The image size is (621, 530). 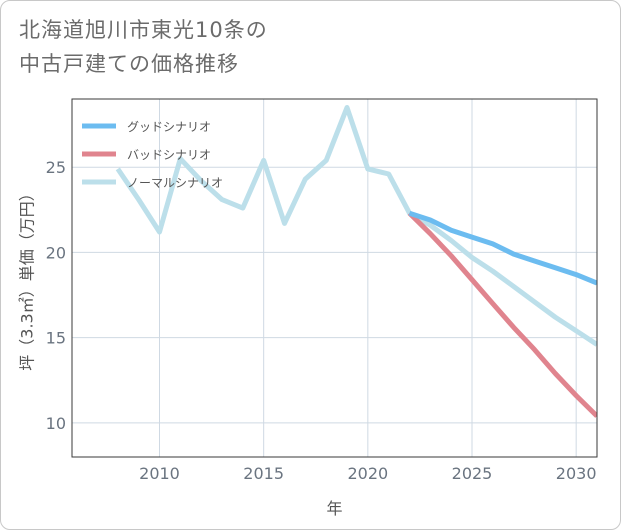 What do you see at coordinates (472, 473) in the screenshot?
I see `x-tick-label: 2025` at bounding box center [472, 473].